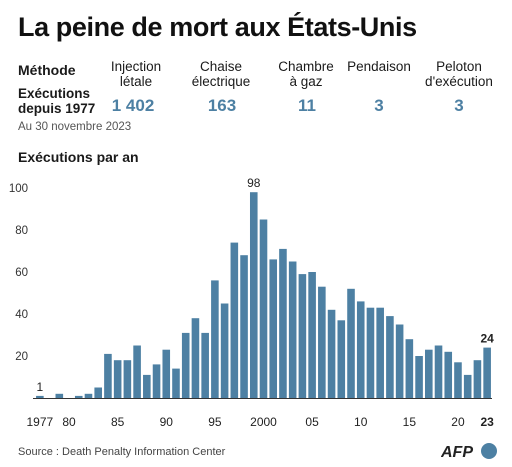  I want to click on bar-2022, so click(477, 379).